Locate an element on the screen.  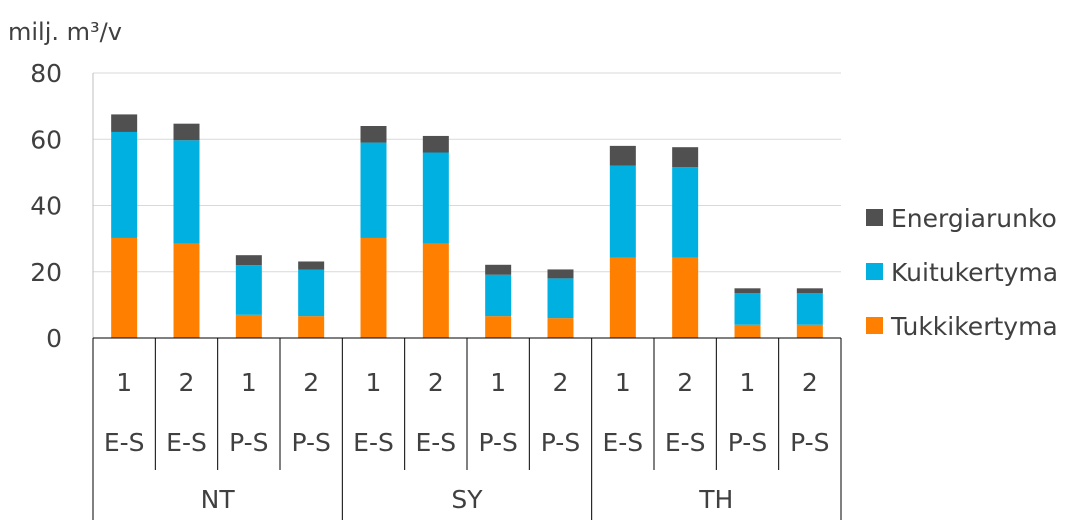
legend-label: Tukkikertyma is located at coordinates (974, 326).